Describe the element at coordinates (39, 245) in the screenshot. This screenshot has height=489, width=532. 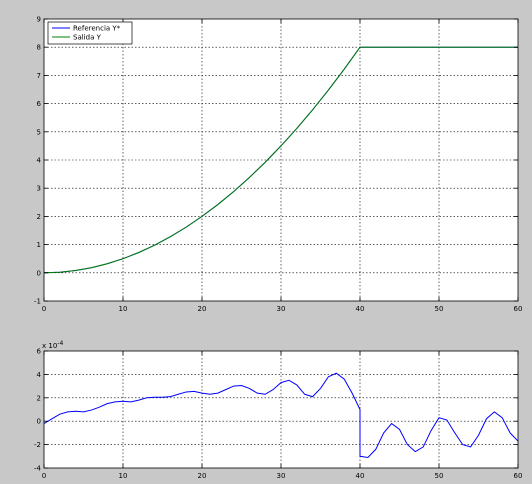
I see `y-tick-label: 1` at that location.